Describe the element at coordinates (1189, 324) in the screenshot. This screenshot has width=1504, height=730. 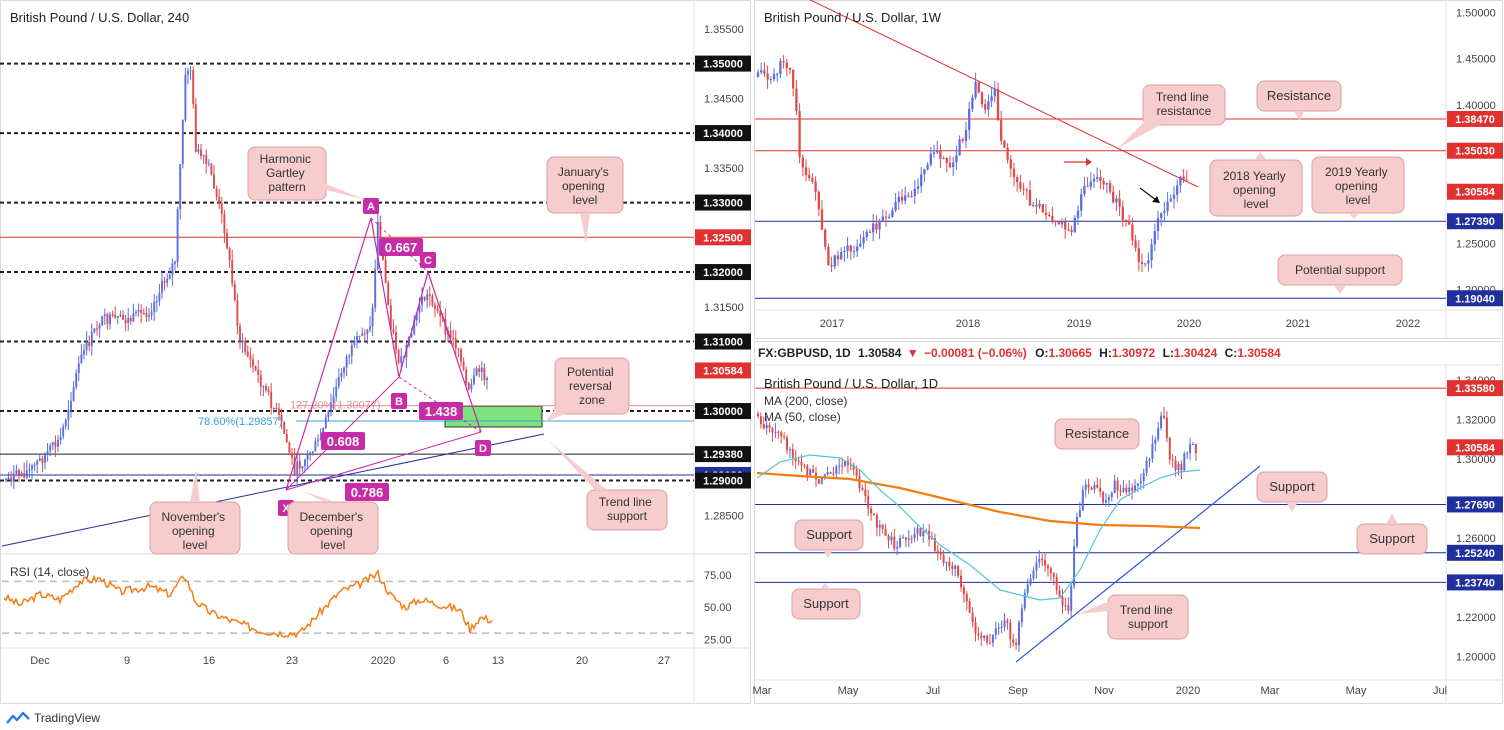
I see `1w-xtick-3: 2020` at that location.